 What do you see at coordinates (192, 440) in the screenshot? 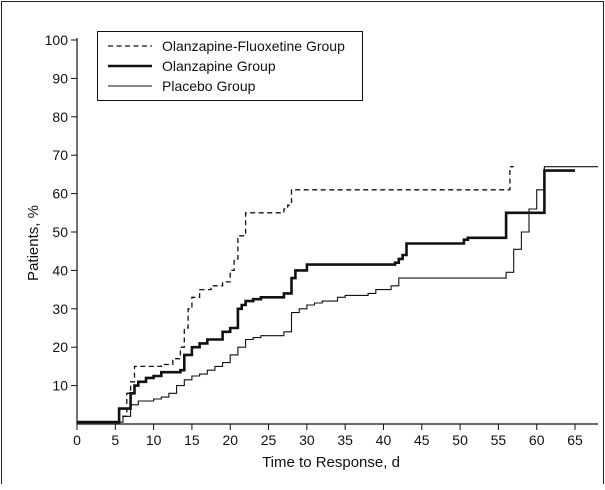
I see `x-tick-label: 15` at bounding box center [192, 440].